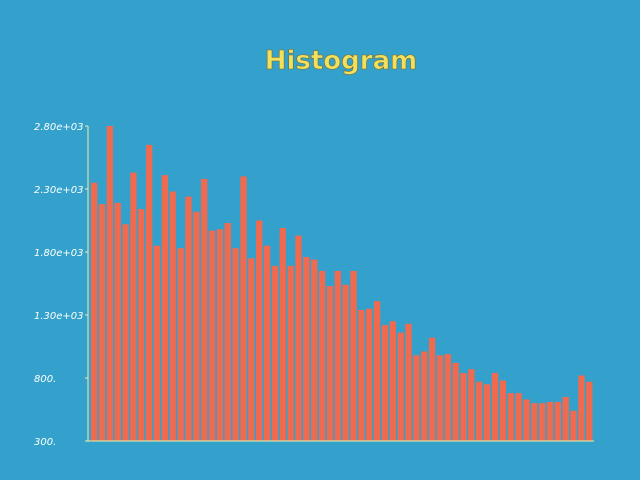  I want to click on y-tick-label: 300., so click(45, 442).